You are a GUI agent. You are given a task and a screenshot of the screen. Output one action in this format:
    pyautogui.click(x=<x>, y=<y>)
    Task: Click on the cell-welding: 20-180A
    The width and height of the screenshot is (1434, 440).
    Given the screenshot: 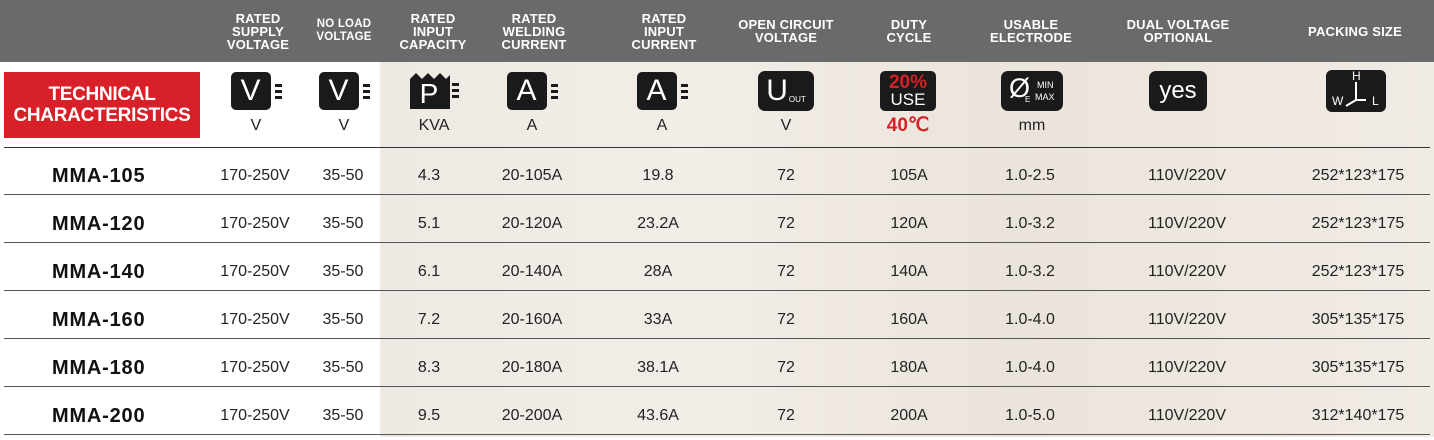 What is the action you would take?
    pyautogui.click(x=532, y=367)
    